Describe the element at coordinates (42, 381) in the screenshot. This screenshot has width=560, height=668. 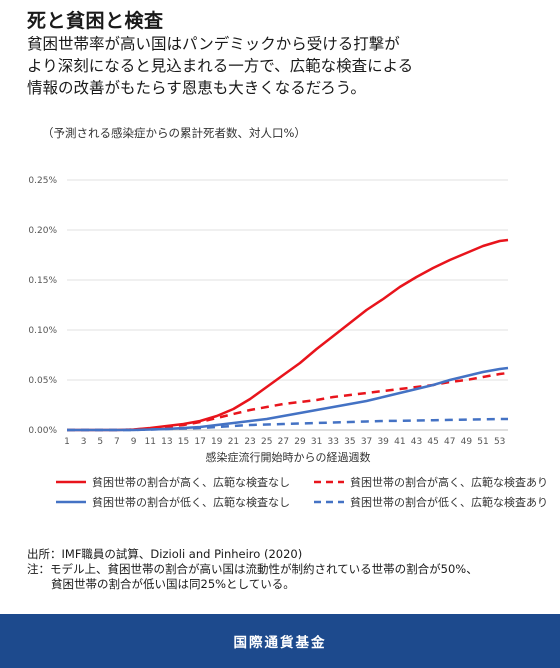
I see `y-tick-label: 0.05%` at that location.